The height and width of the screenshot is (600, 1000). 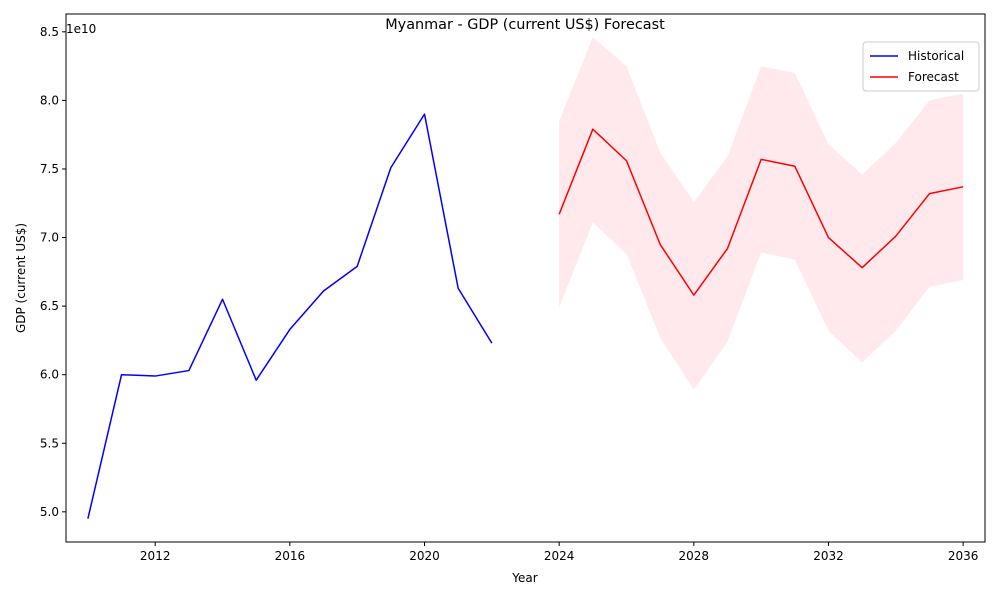 What do you see at coordinates (559, 556) in the screenshot?
I see `x-tick-label: 2024` at bounding box center [559, 556].